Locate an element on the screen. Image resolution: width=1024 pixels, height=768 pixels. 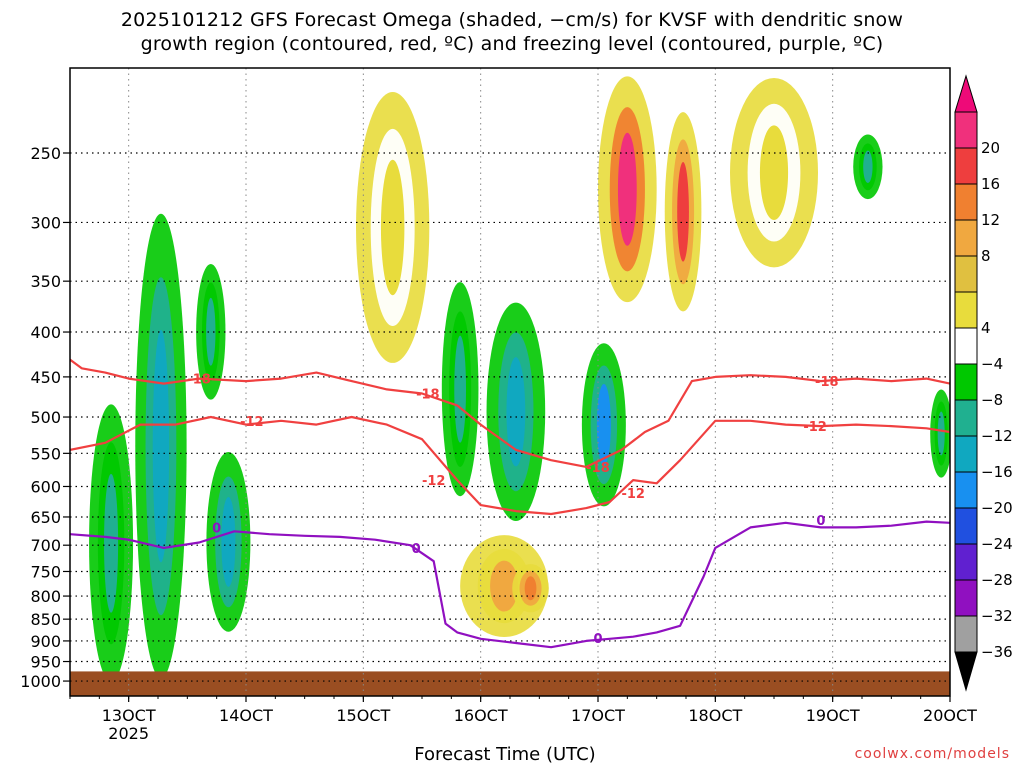
x-tick-label: 18OCT is located at coordinates (715, 715).